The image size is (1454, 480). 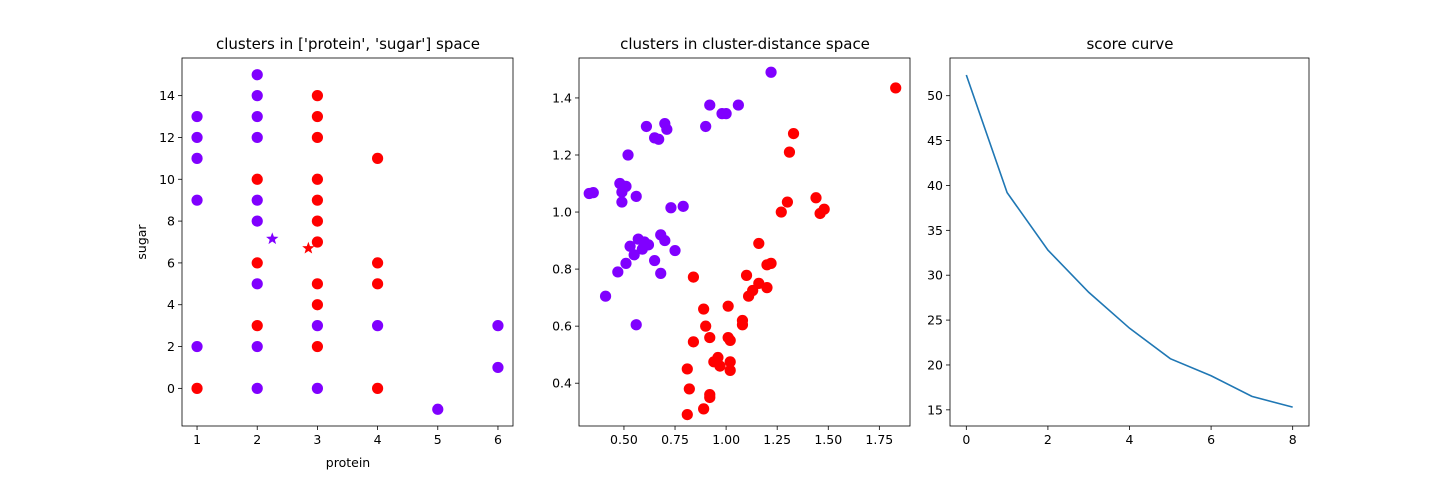 I want to click on plot1-ytick-label: 4, so click(x=171, y=304).